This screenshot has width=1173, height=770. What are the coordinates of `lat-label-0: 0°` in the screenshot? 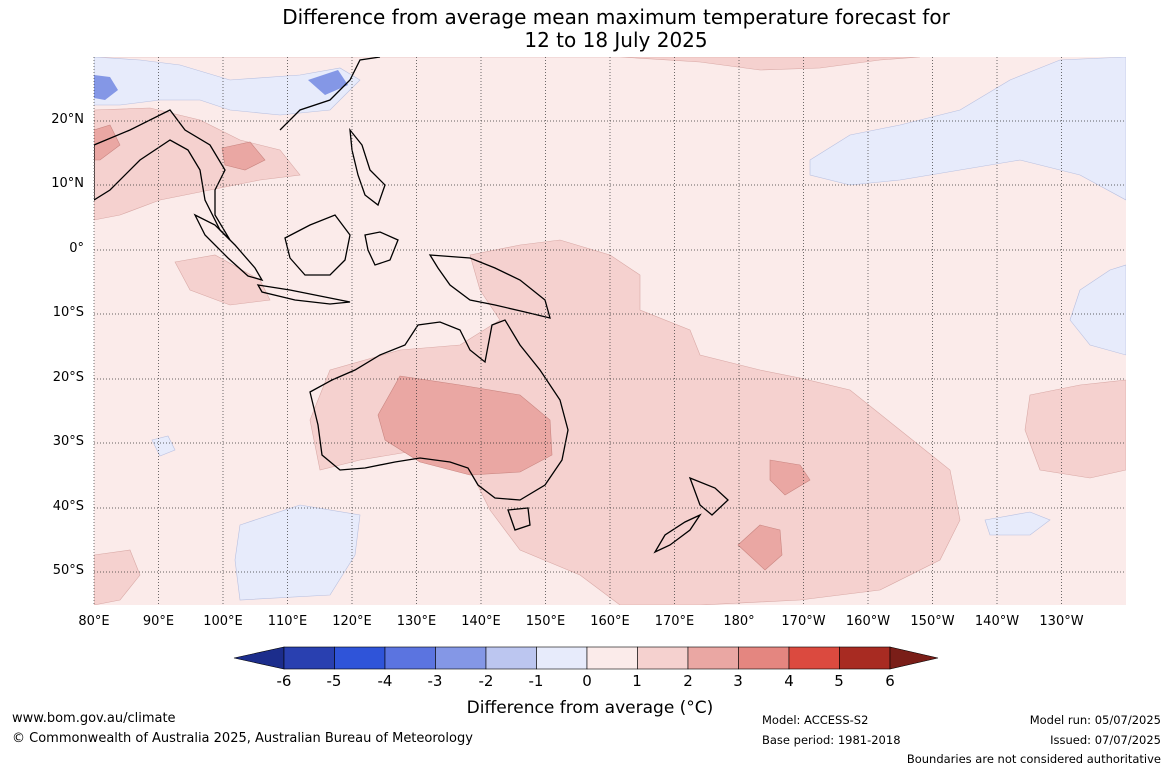 It's located at (76, 248).